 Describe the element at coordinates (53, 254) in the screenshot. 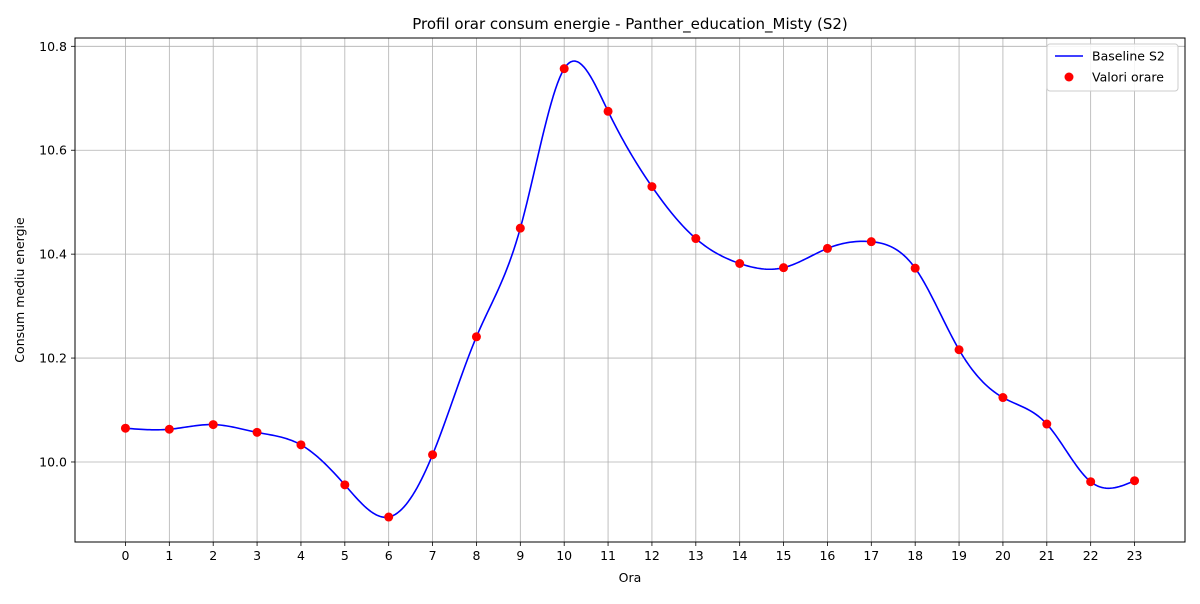

I see `y-tick-label: 10.4` at that location.